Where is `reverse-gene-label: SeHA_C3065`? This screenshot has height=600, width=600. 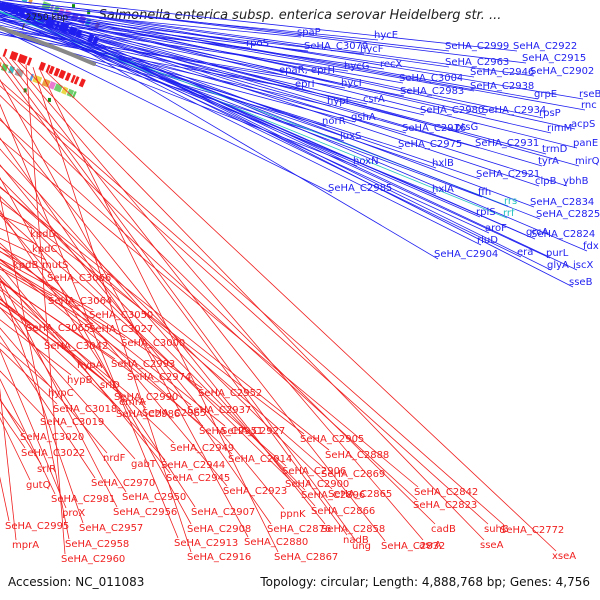 reverse-gene-label: SeHA_C3065 is located at coordinates (58, 328).